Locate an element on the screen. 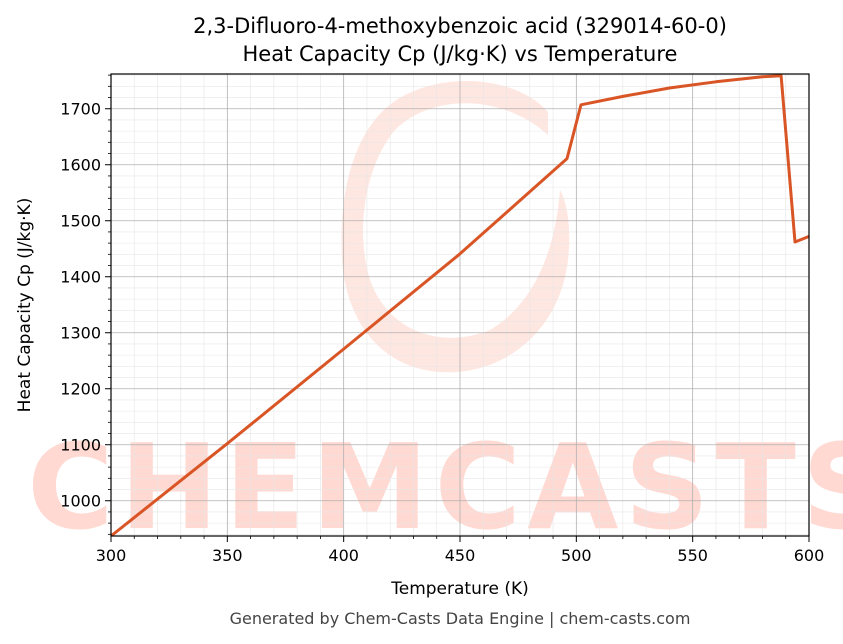 The width and height of the screenshot is (843, 644). x-tick-label: 550 is located at coordinates (692, 555).